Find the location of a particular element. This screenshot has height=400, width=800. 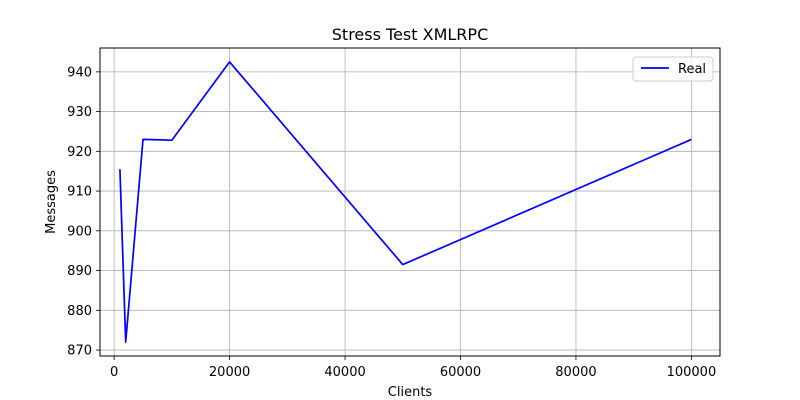

legend-box is located at coordinates (673, 69).